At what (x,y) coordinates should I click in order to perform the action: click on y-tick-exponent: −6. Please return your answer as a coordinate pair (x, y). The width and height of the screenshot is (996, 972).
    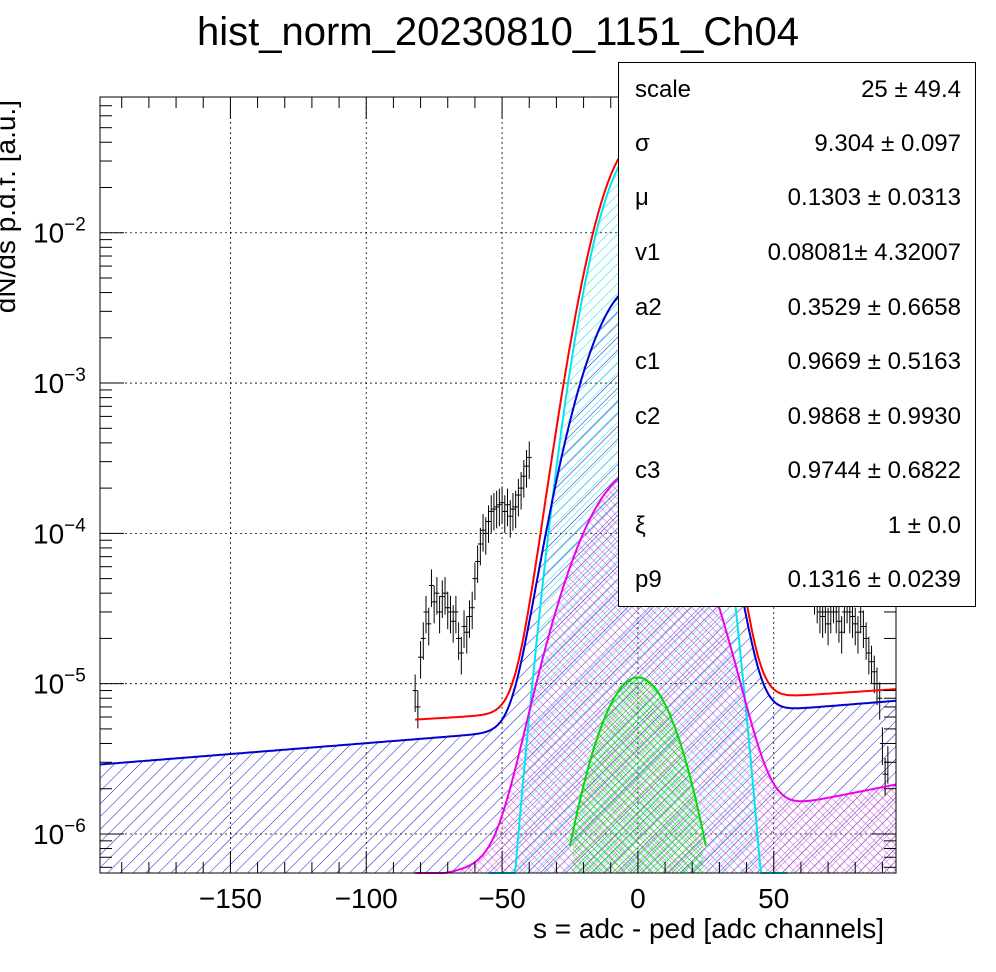
    Looking at the image, I should click on (75, 826).